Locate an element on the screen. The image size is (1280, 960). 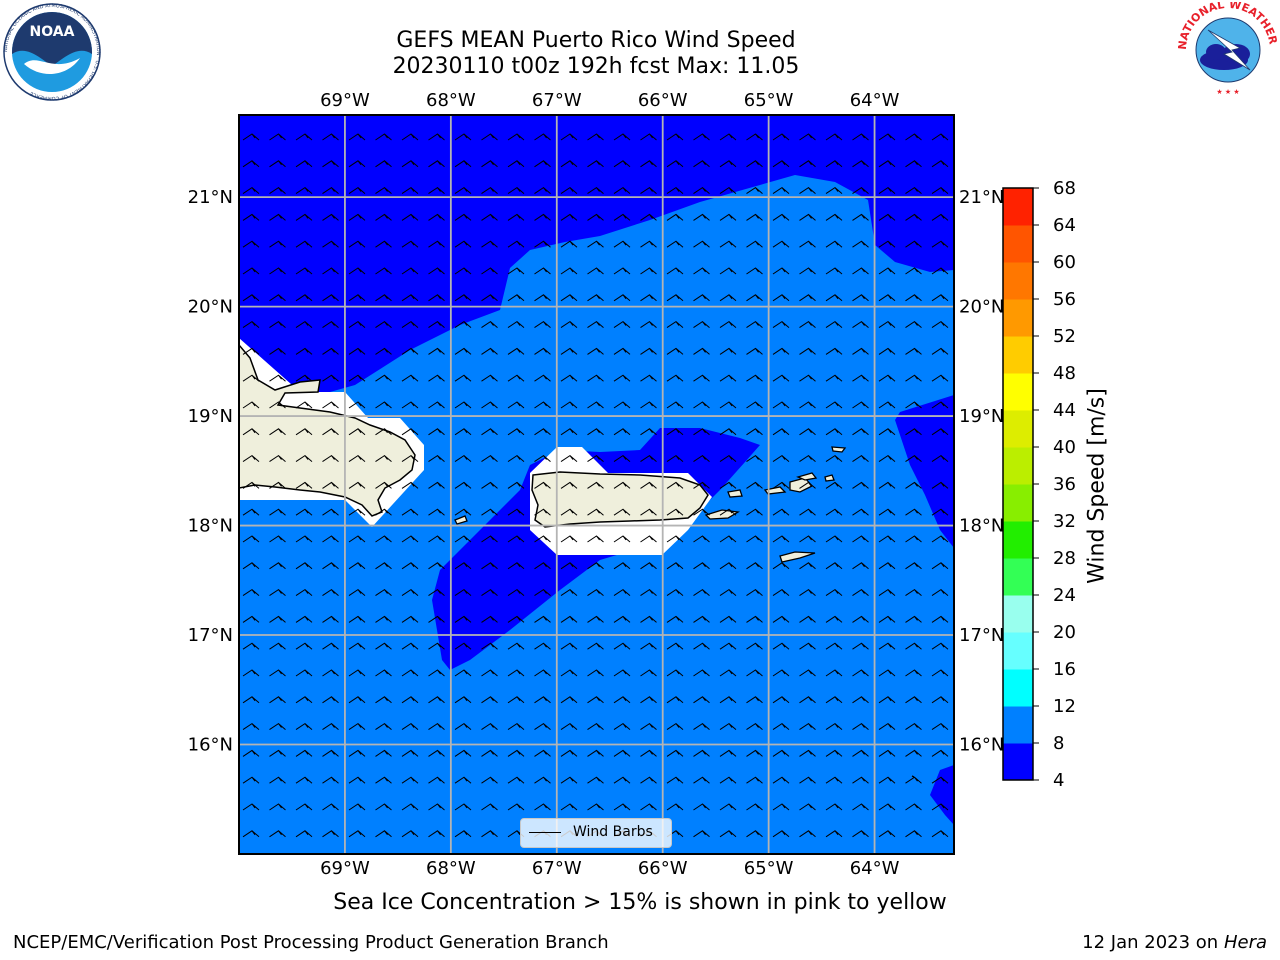
colorbar-tick-4: 20 is located at coordinates (1064, 632).